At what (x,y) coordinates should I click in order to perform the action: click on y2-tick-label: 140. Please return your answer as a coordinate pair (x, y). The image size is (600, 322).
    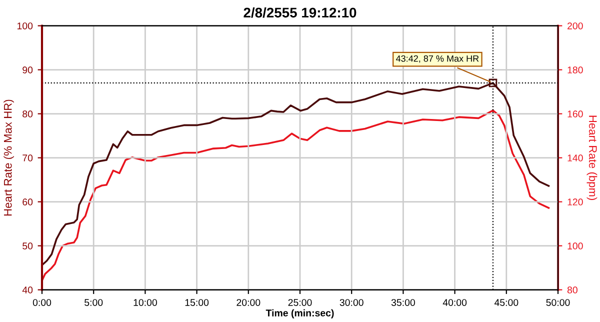
    Looking at the image, I should click on (575, 158).